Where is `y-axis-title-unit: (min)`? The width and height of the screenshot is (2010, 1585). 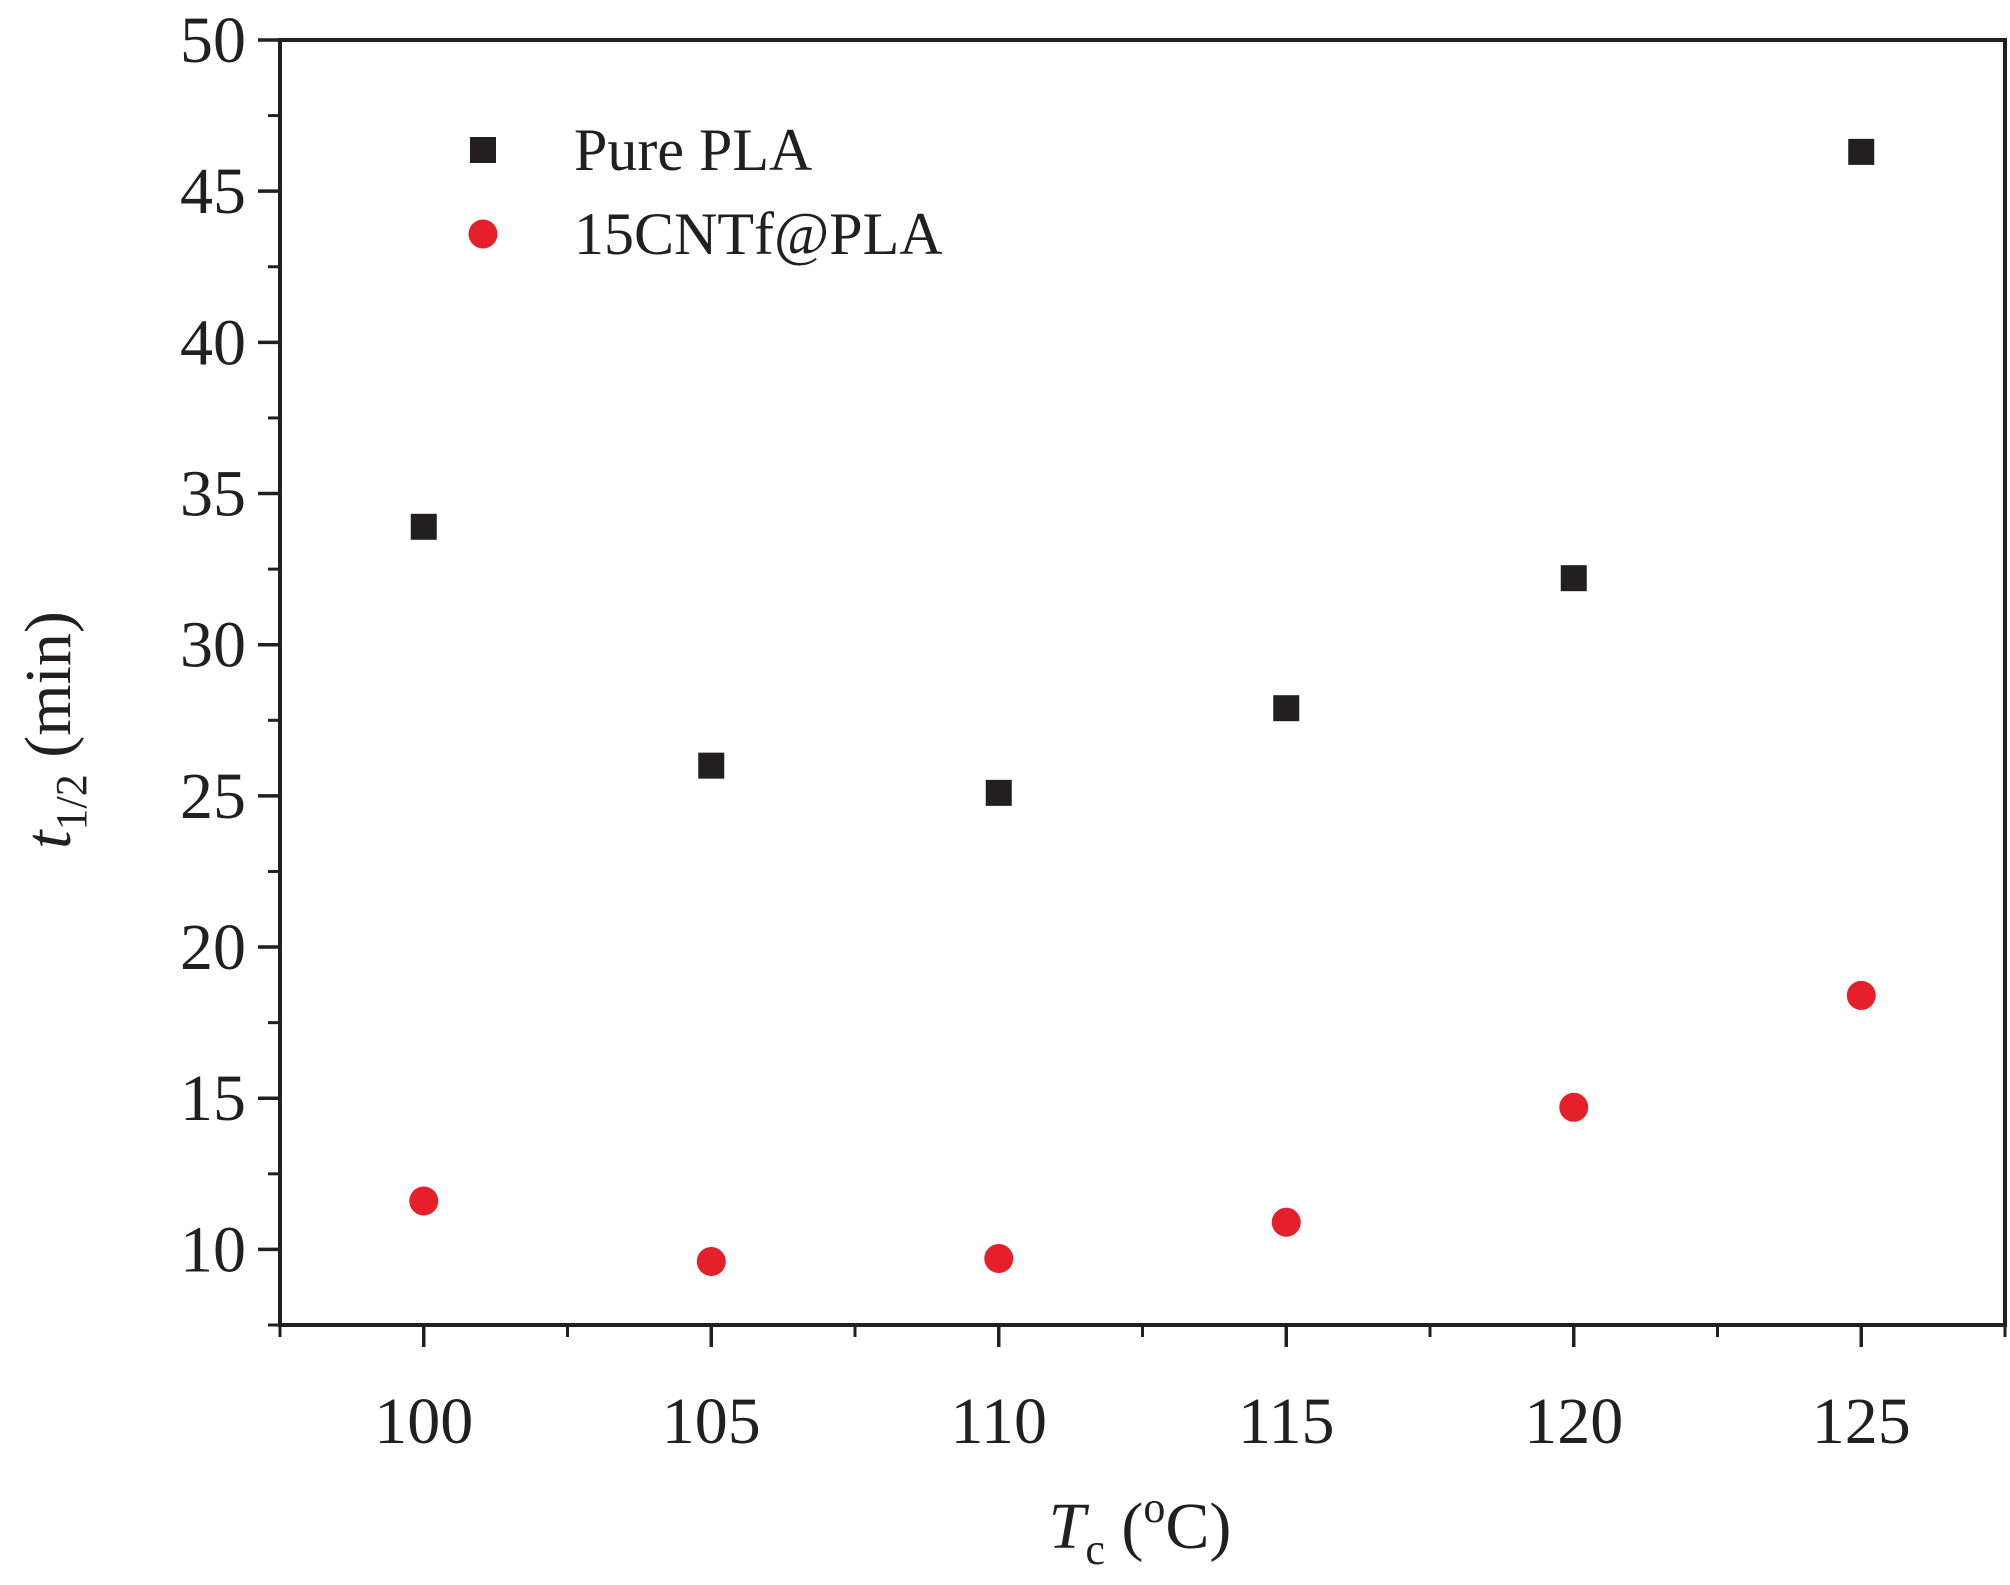
y-axis-title-unit: (min) is located at coordinates (48, 692).